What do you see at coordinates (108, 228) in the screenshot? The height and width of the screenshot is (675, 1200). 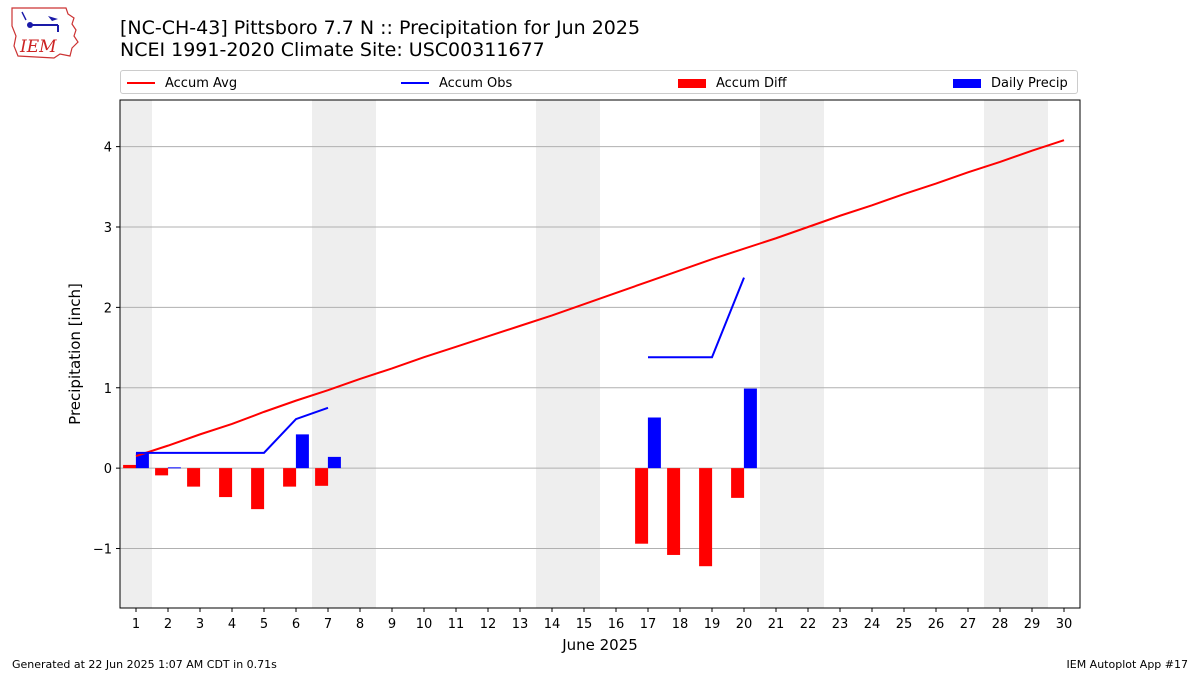 I see `y-tick-label: 3` at bounding box center [108, 228].